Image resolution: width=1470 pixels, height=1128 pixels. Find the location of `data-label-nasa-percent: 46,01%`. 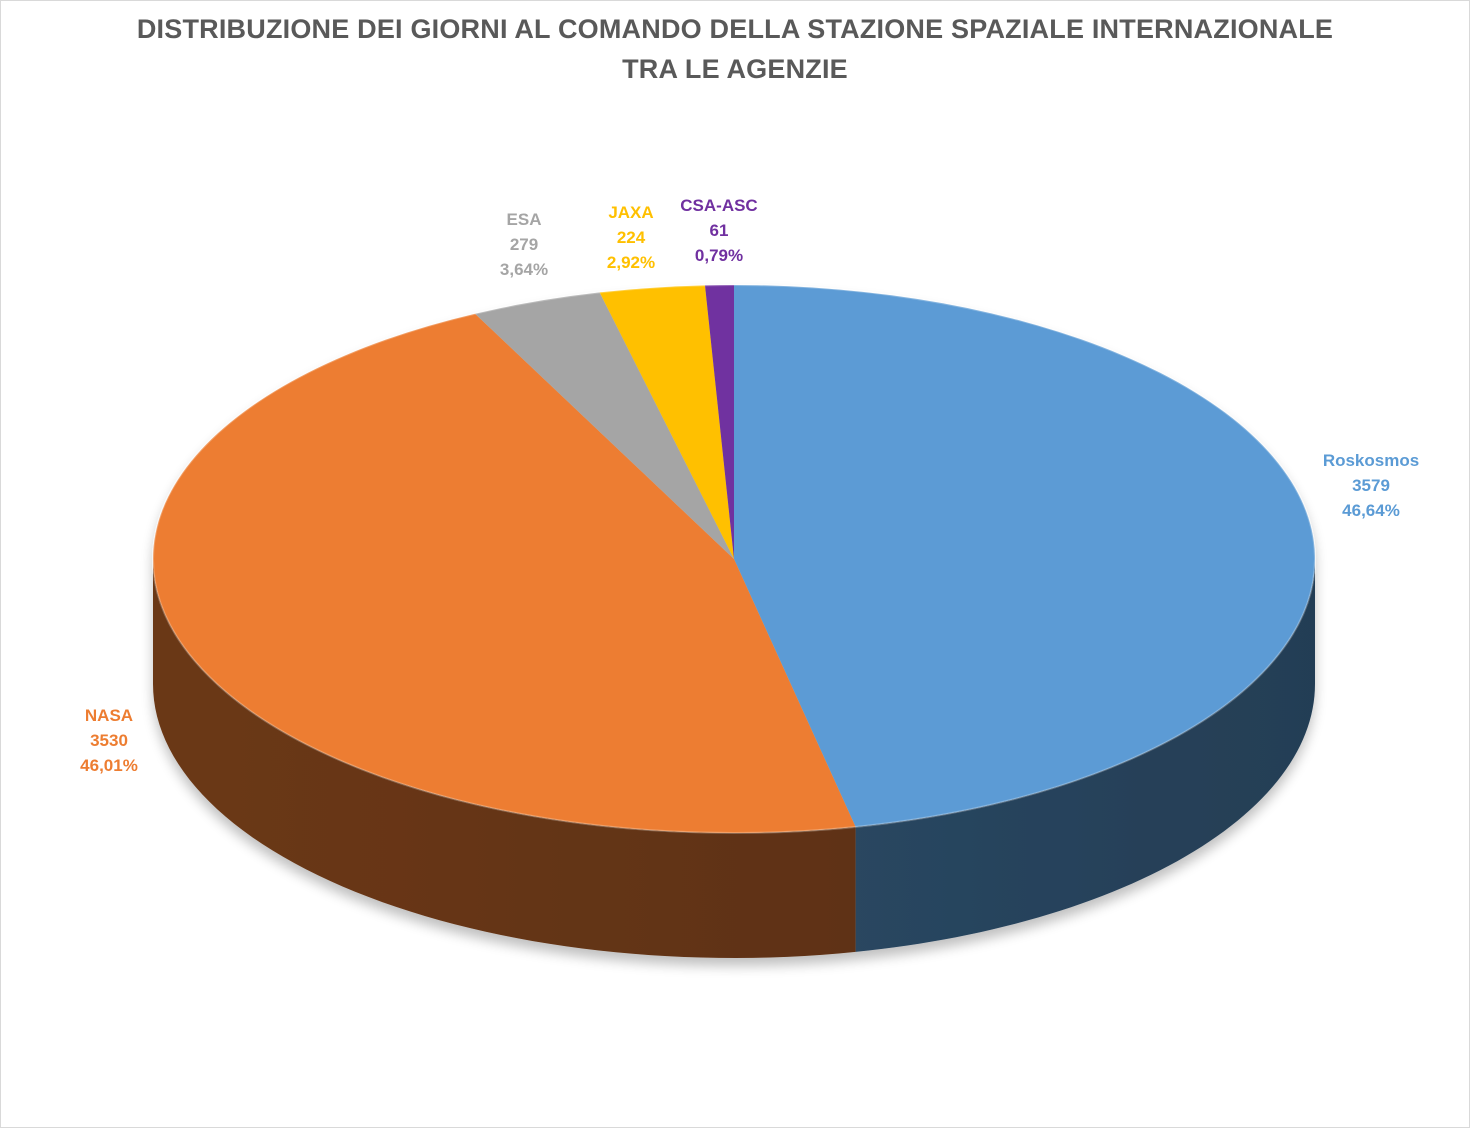

data-label-nasa-percent: 46,01% is located at coordinates (109, 765).